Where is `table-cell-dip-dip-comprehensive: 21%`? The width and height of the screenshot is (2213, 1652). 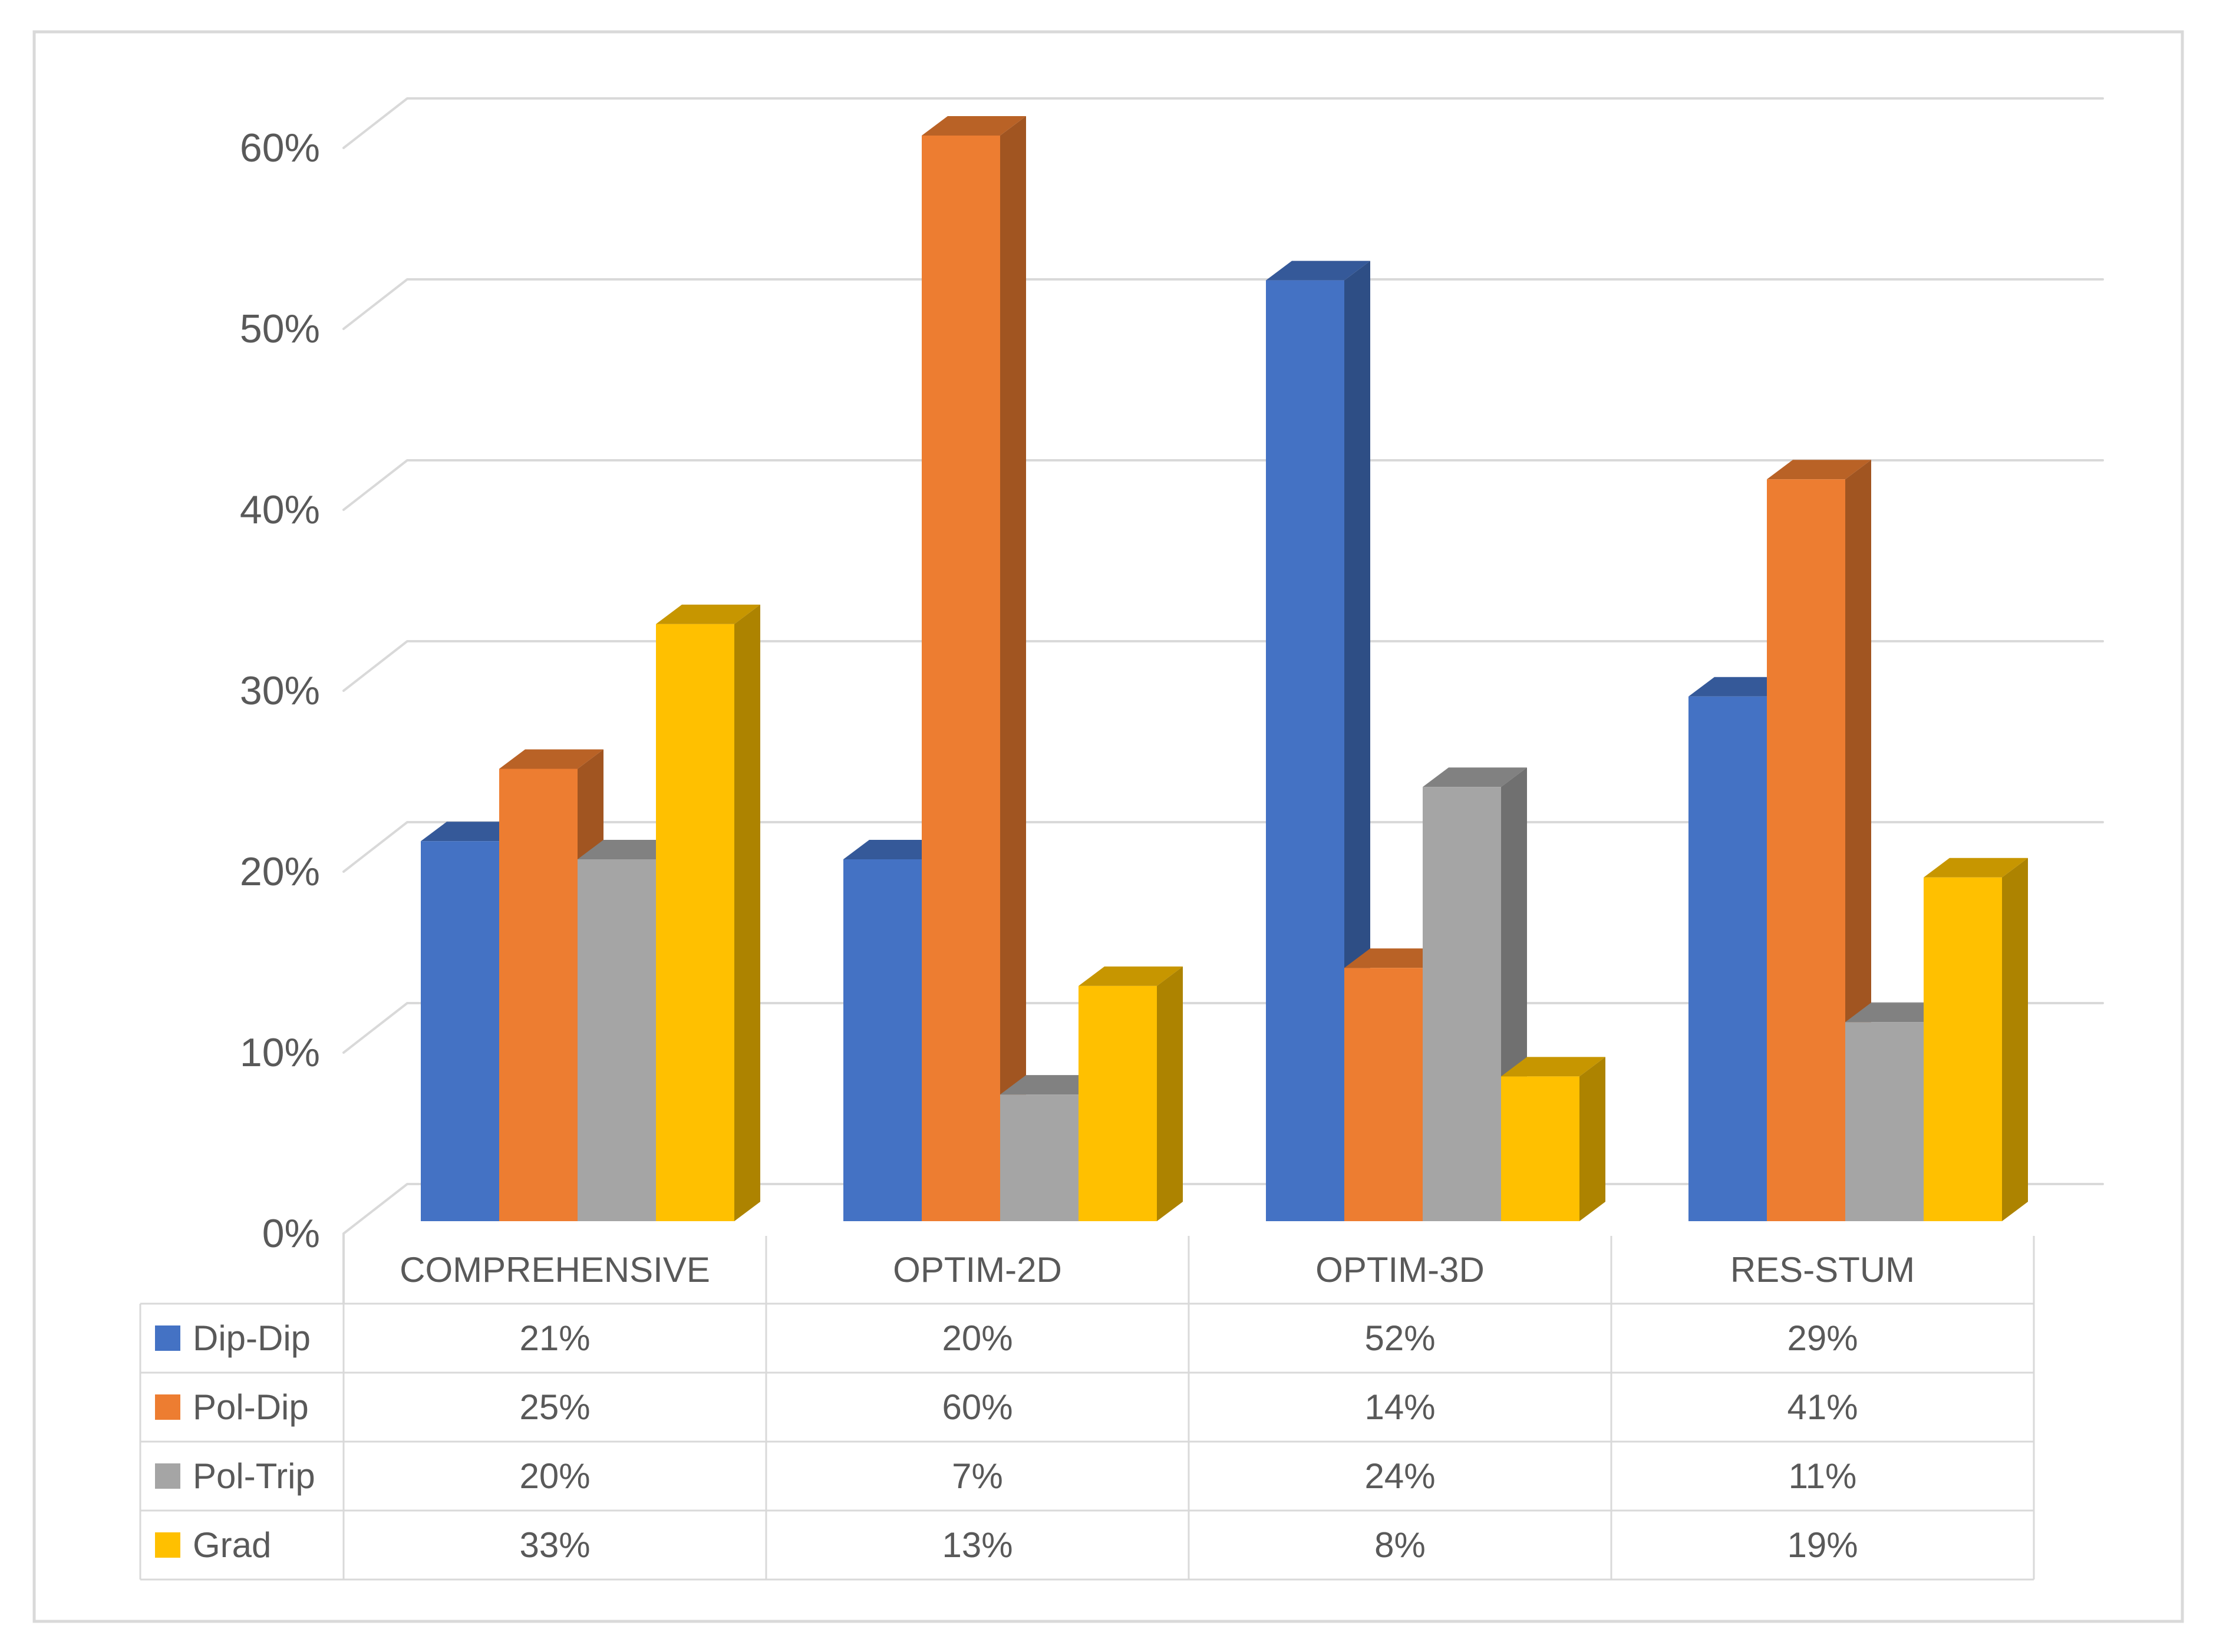 table-cell-dip-dip-comprehensive: 21% is located at coordinates (554, 1338).